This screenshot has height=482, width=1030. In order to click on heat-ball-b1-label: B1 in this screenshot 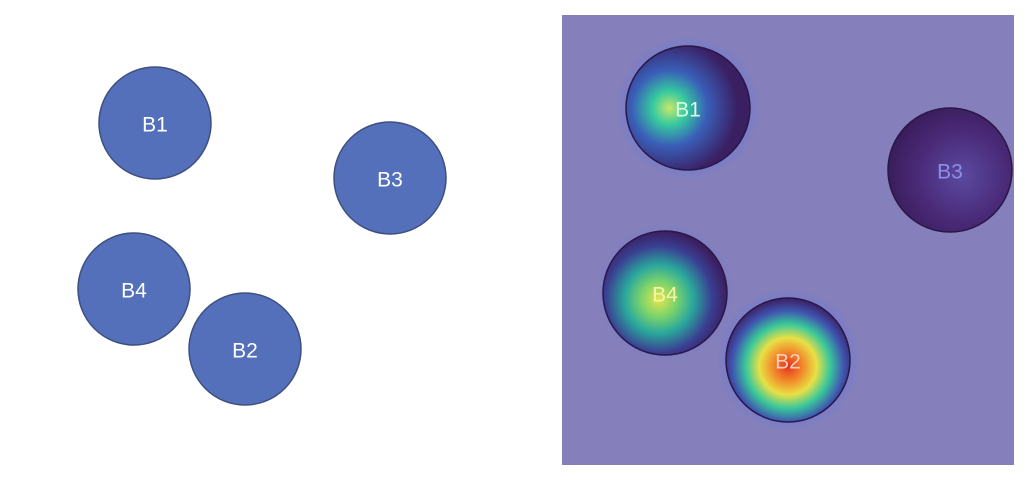, I will do `click(688, 110)`.